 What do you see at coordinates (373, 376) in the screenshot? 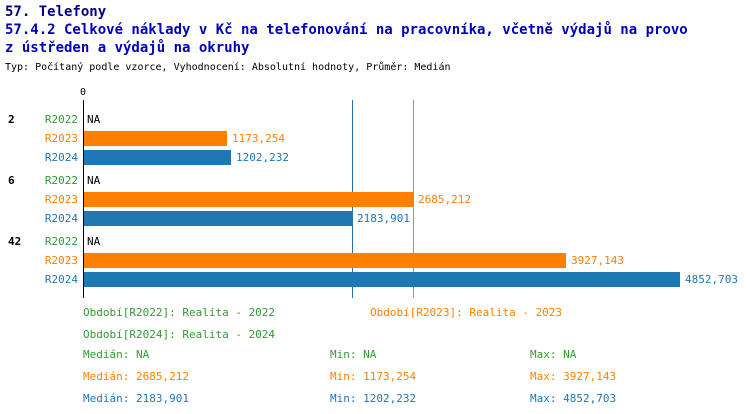
I see `stat-min-r2023: Min: 1173,254` at bounding box center [373, 376].